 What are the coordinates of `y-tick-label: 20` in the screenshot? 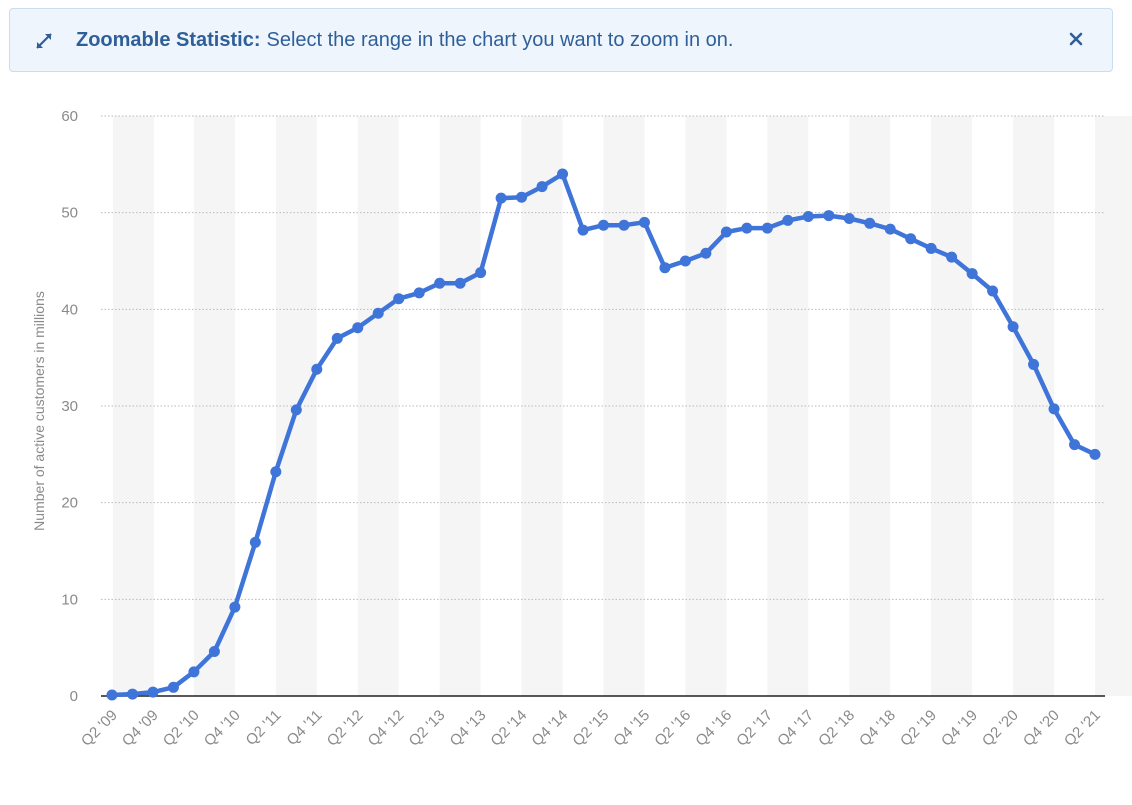 It's located at (69, 503).